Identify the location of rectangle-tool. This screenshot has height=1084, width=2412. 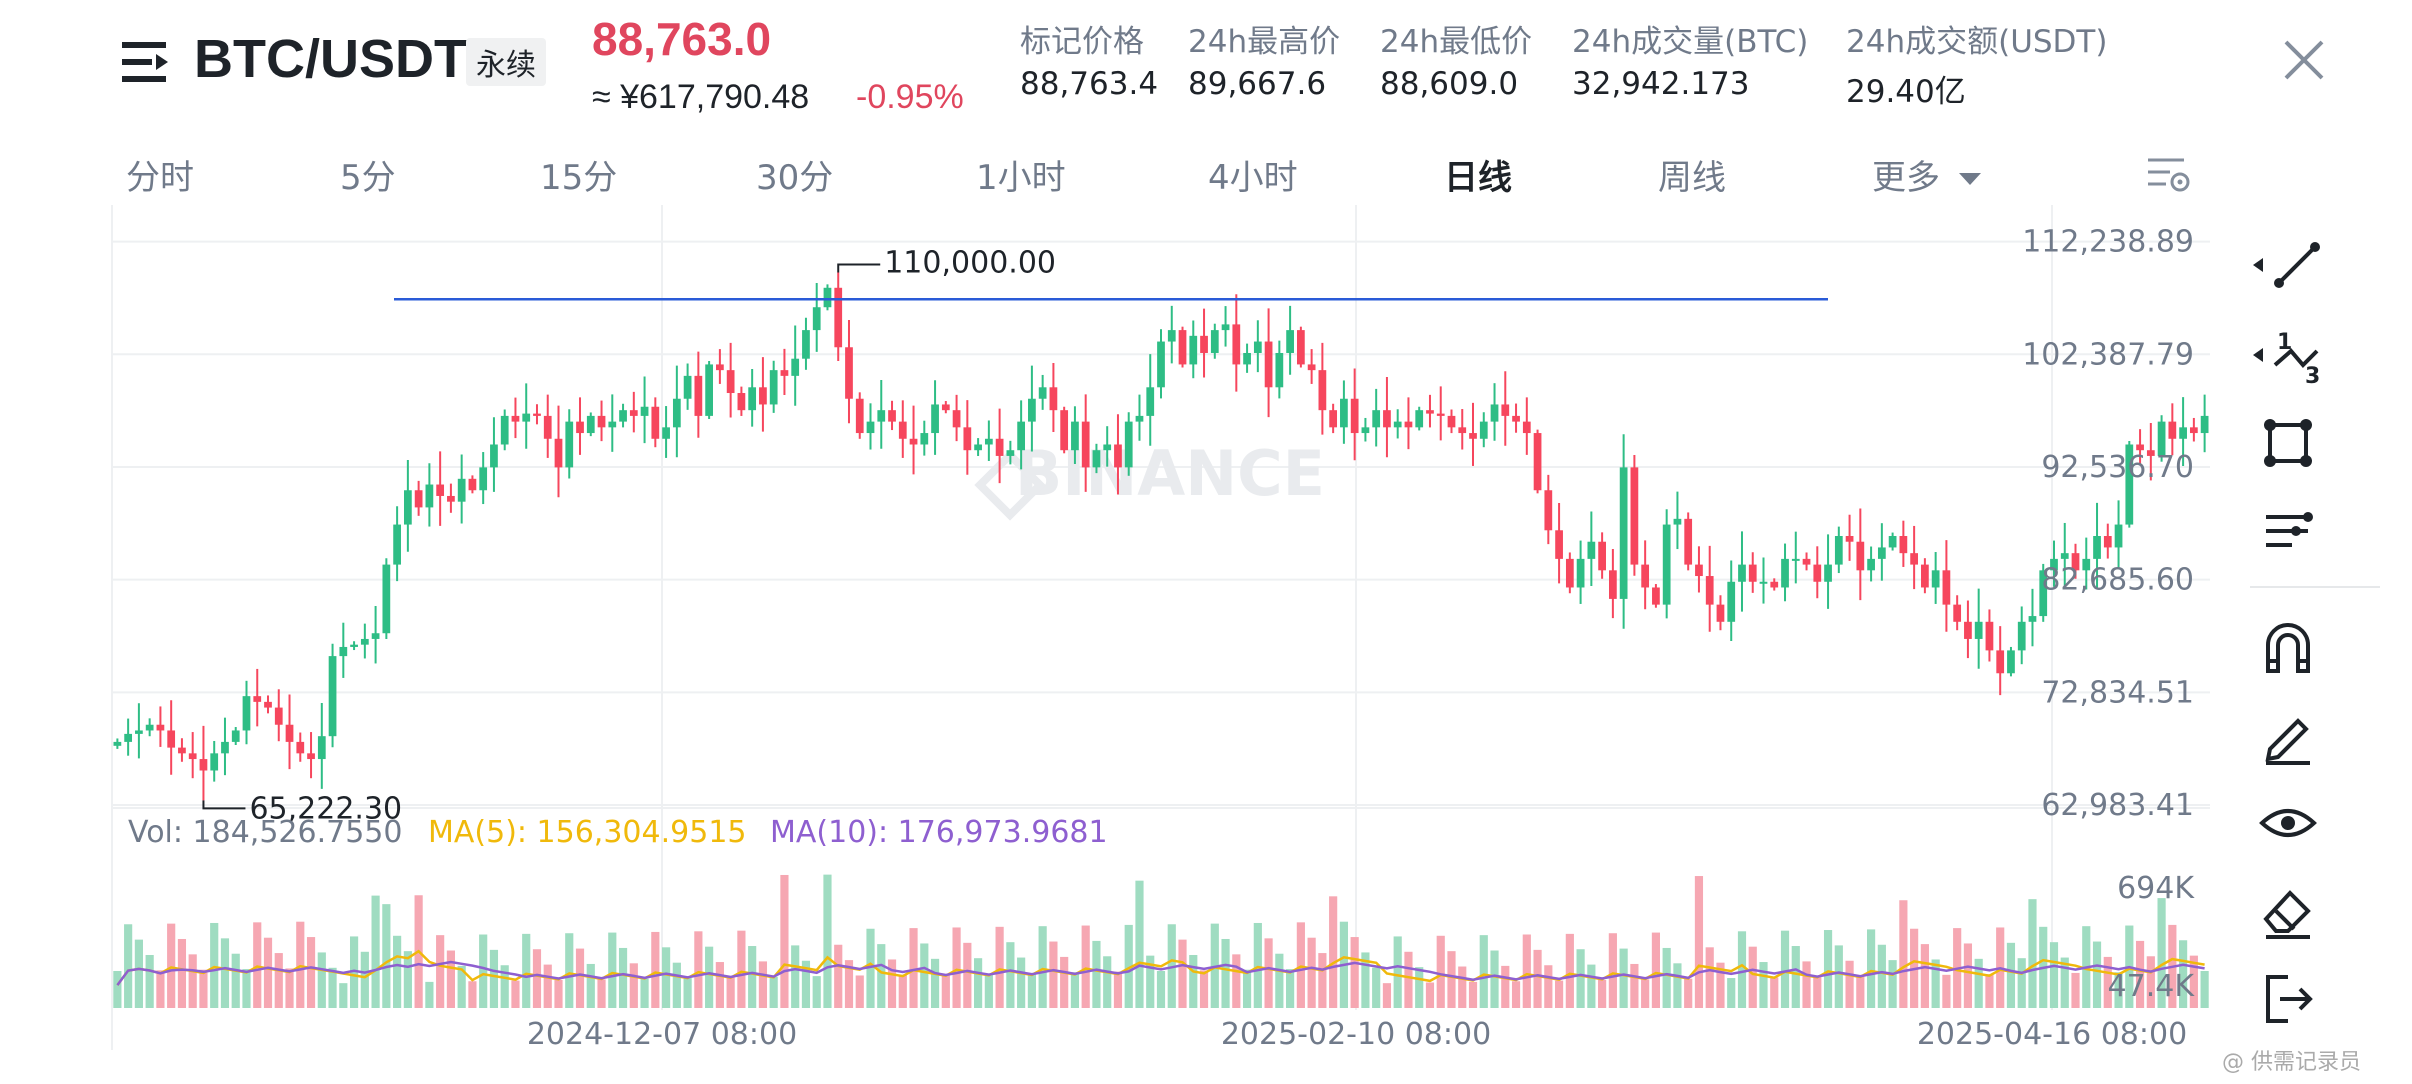
(2288, 443).